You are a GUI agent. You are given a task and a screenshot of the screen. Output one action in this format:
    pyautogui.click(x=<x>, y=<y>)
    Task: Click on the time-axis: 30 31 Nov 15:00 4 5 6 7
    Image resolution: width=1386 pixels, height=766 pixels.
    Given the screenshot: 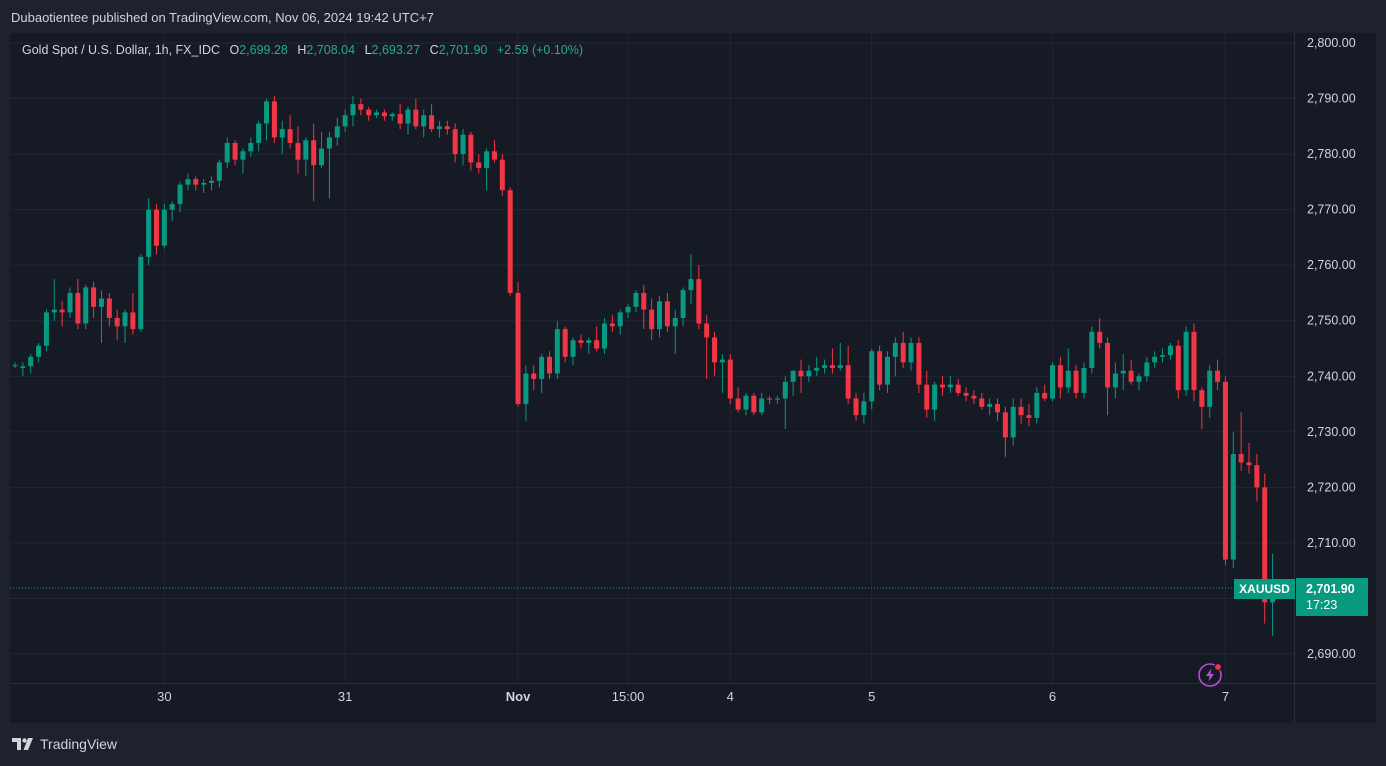 What is the action you would take?
    pyautogui.click(x=693, y=696)
    